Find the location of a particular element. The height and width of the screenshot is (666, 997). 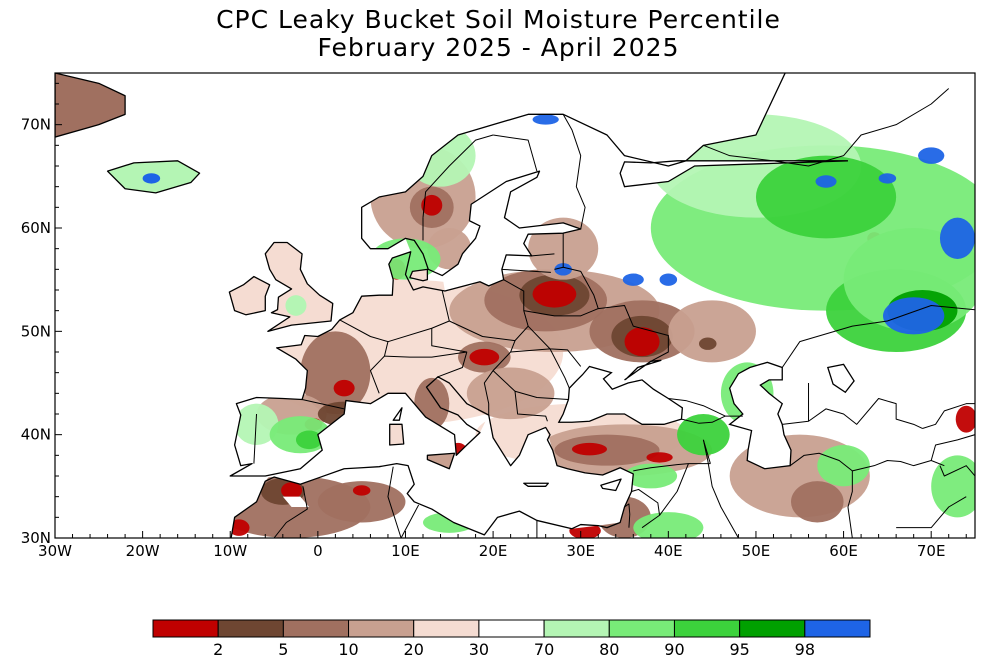

map-subtitle: February 2025 - April 2025 is located at coordinates (498, 47).